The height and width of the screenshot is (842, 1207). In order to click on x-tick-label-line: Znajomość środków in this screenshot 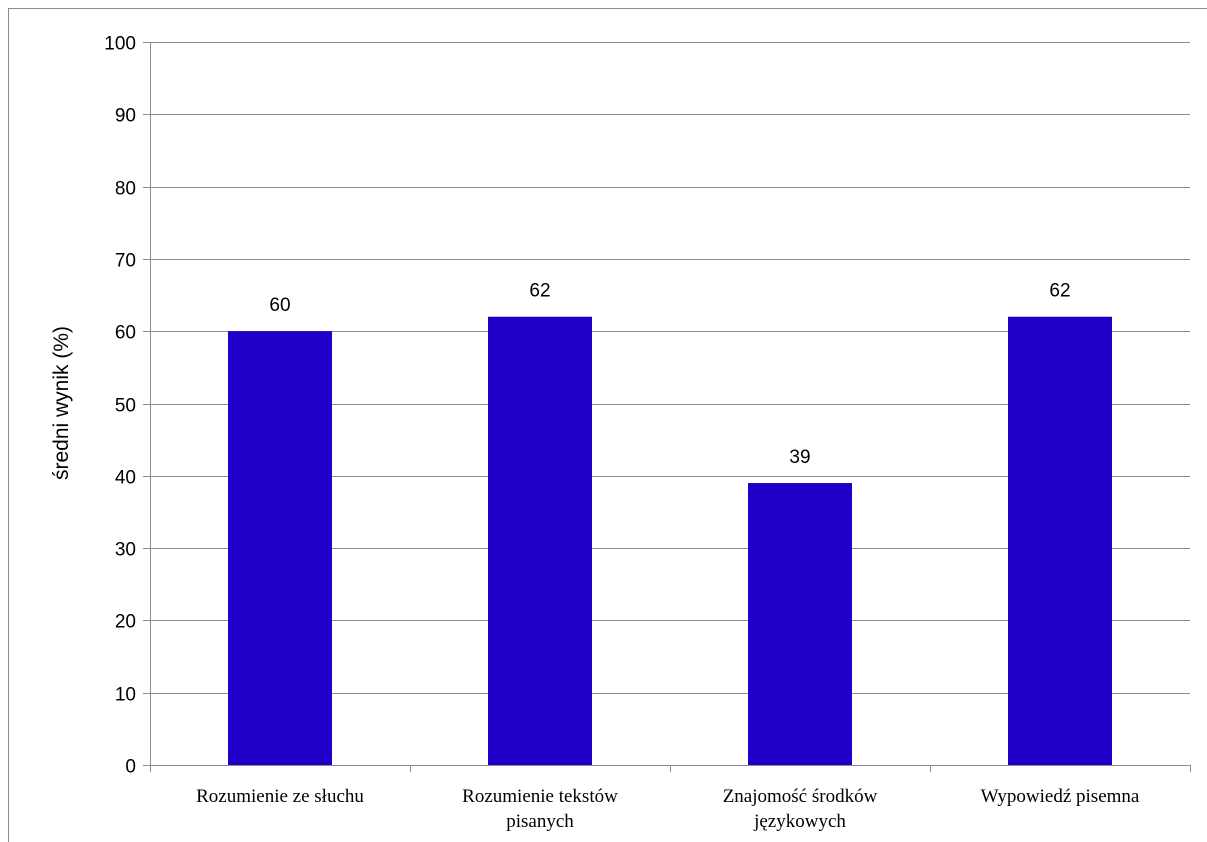, I will do `click(800, 796)`.